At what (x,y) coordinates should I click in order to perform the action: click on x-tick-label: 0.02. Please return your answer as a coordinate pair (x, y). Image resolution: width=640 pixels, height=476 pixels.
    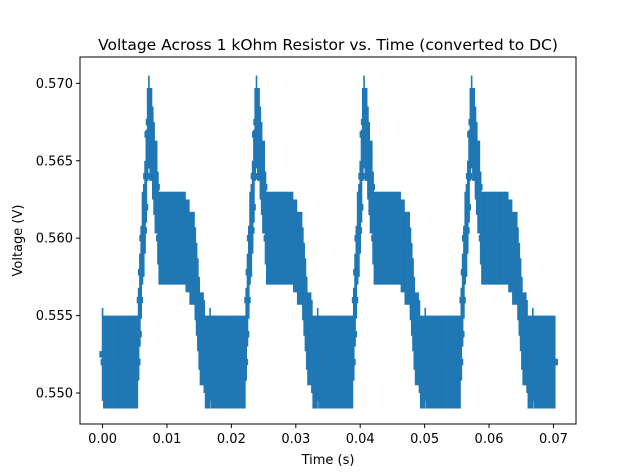
    Looking at the image, I should click on (231, 439).